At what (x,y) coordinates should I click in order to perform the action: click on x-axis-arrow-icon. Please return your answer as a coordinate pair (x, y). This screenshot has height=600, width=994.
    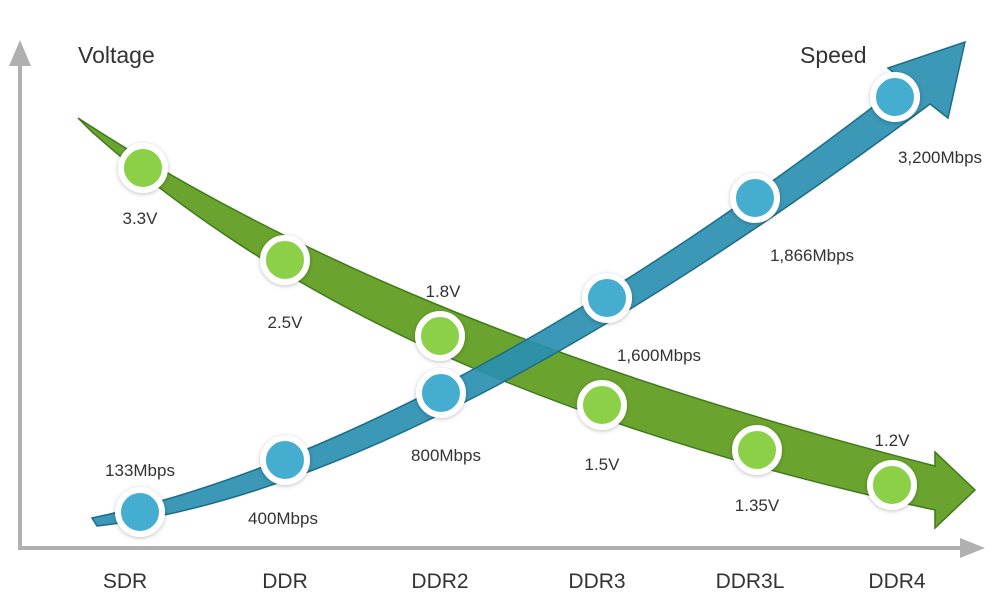
    Looking at the image, I should click on (972, 548).